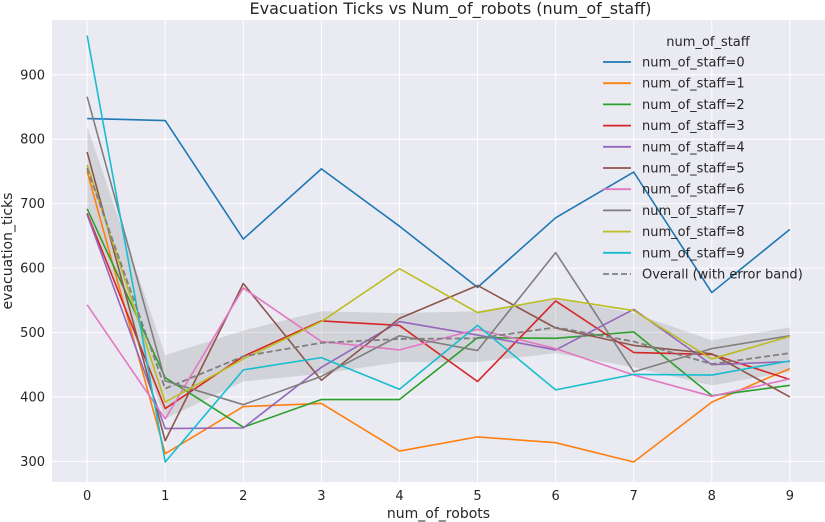 This screenshot has height=522, width=825. I want to click on x-tick-label: 5, so click(477, 496).